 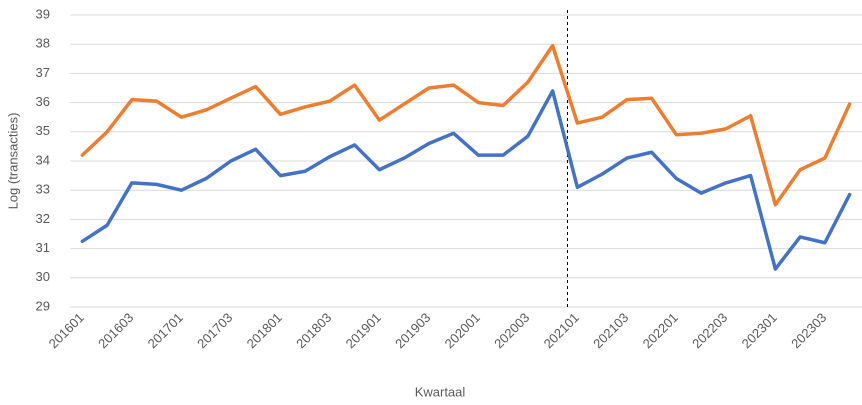 What do you see at coordinates (43, 159) in the screenshot?
I see `y-tick-label: 34` at bounding box center [43, 159].